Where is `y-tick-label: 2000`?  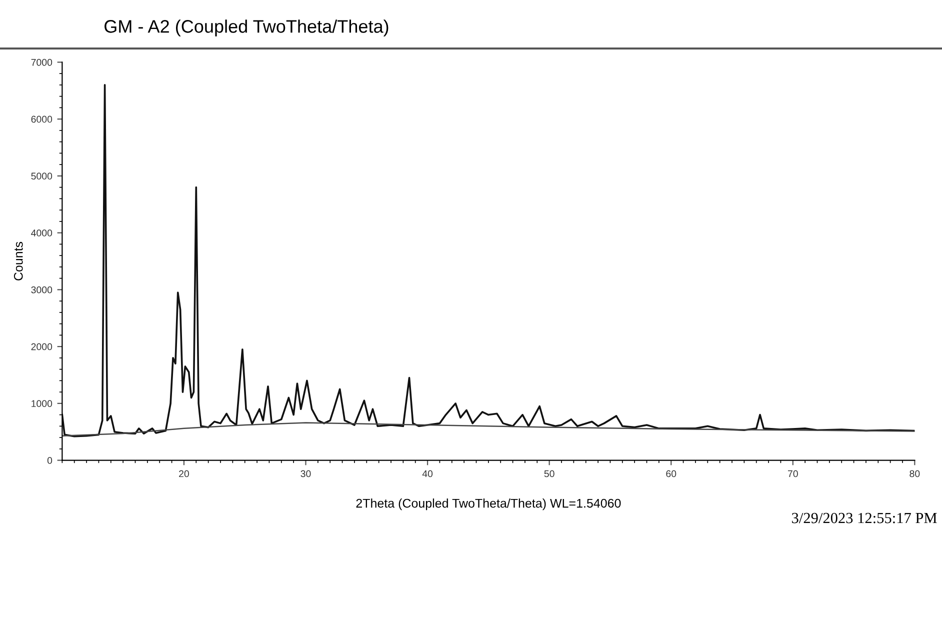
y-tick-label: 2000 is located at coordinates (41, 346).